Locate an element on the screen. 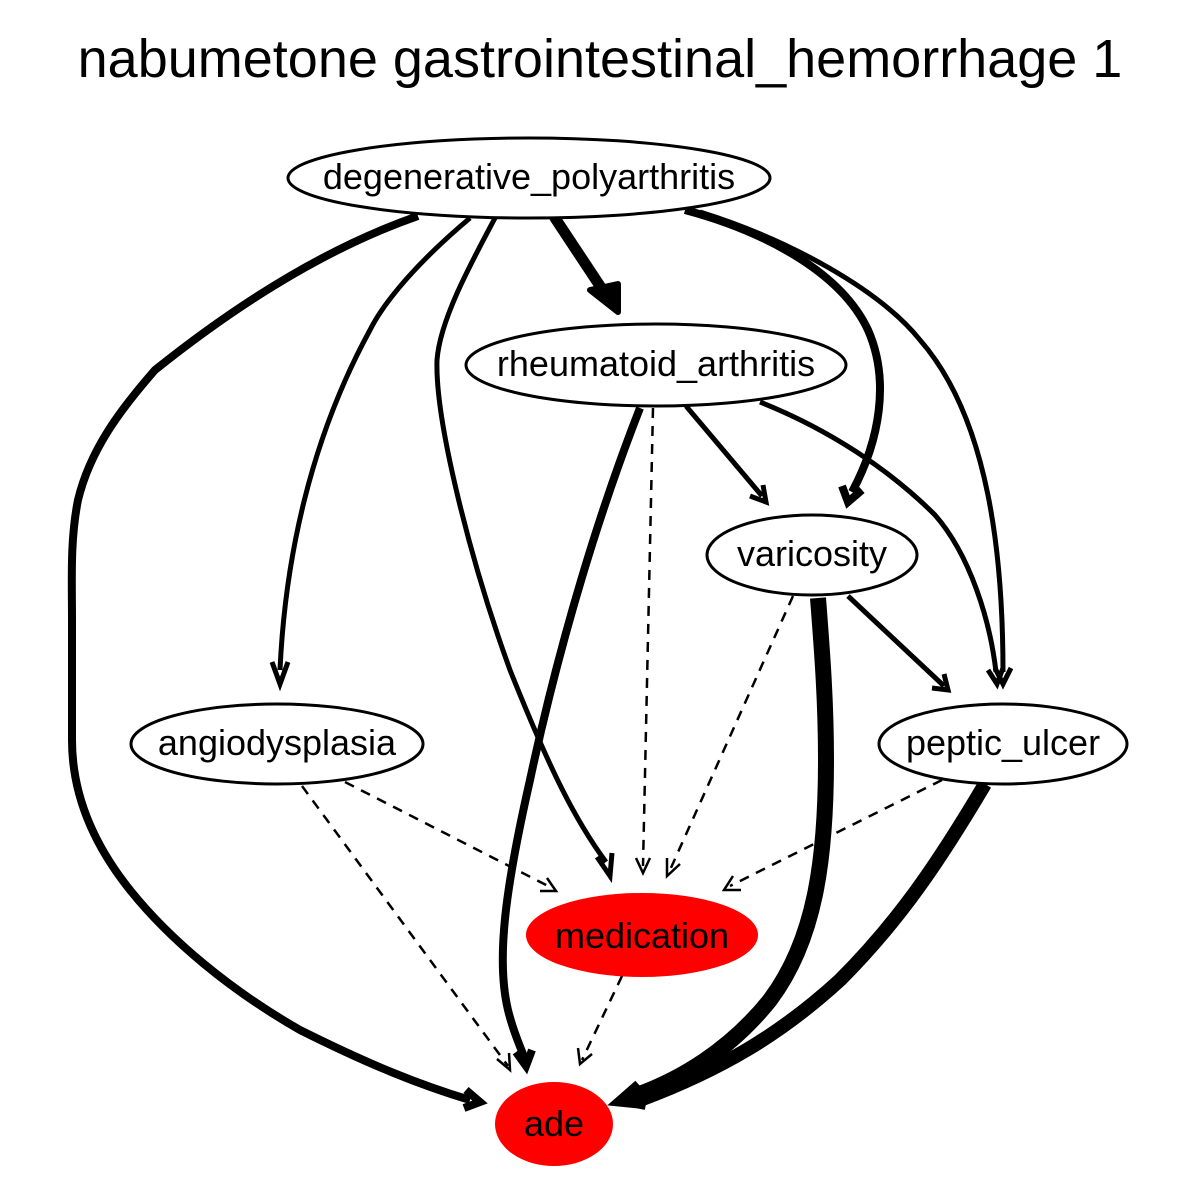  node-rheumatoid-arthritis: rheumatoid_arthritis is located at coordinates (656, 365).